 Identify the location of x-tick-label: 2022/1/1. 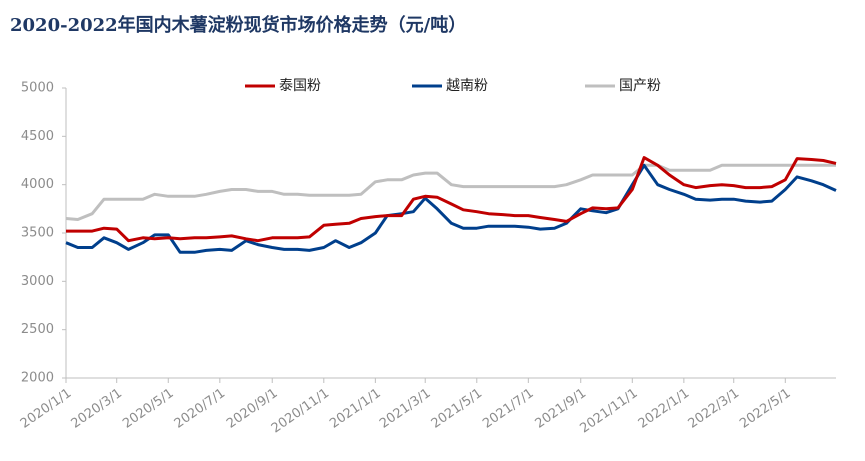
(664, 409).